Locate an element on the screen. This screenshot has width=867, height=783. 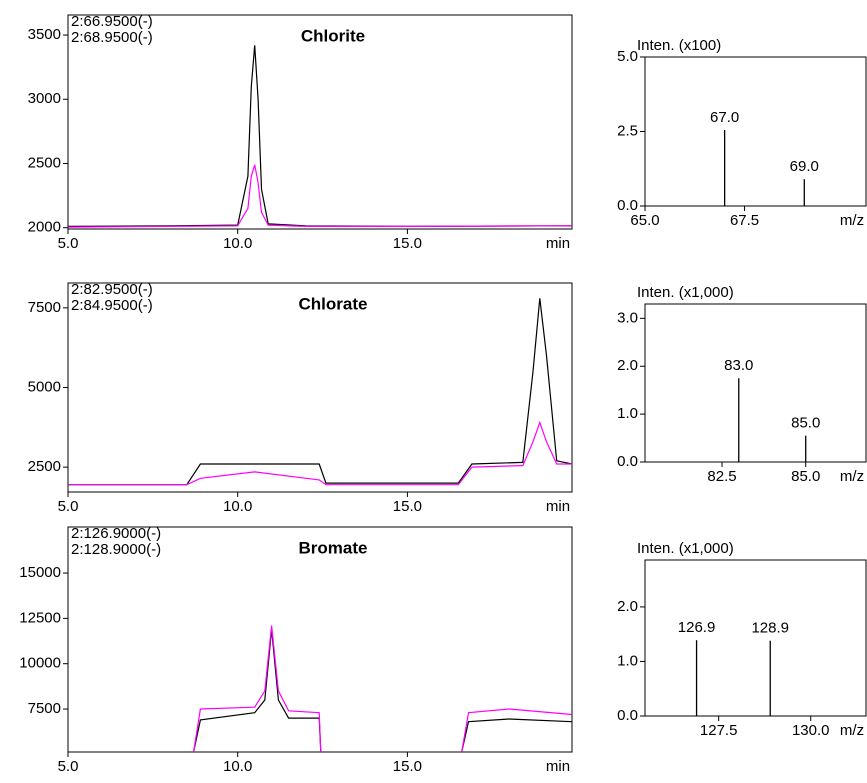
y-tick-label: 10000 is located at coordinates (40, 663).